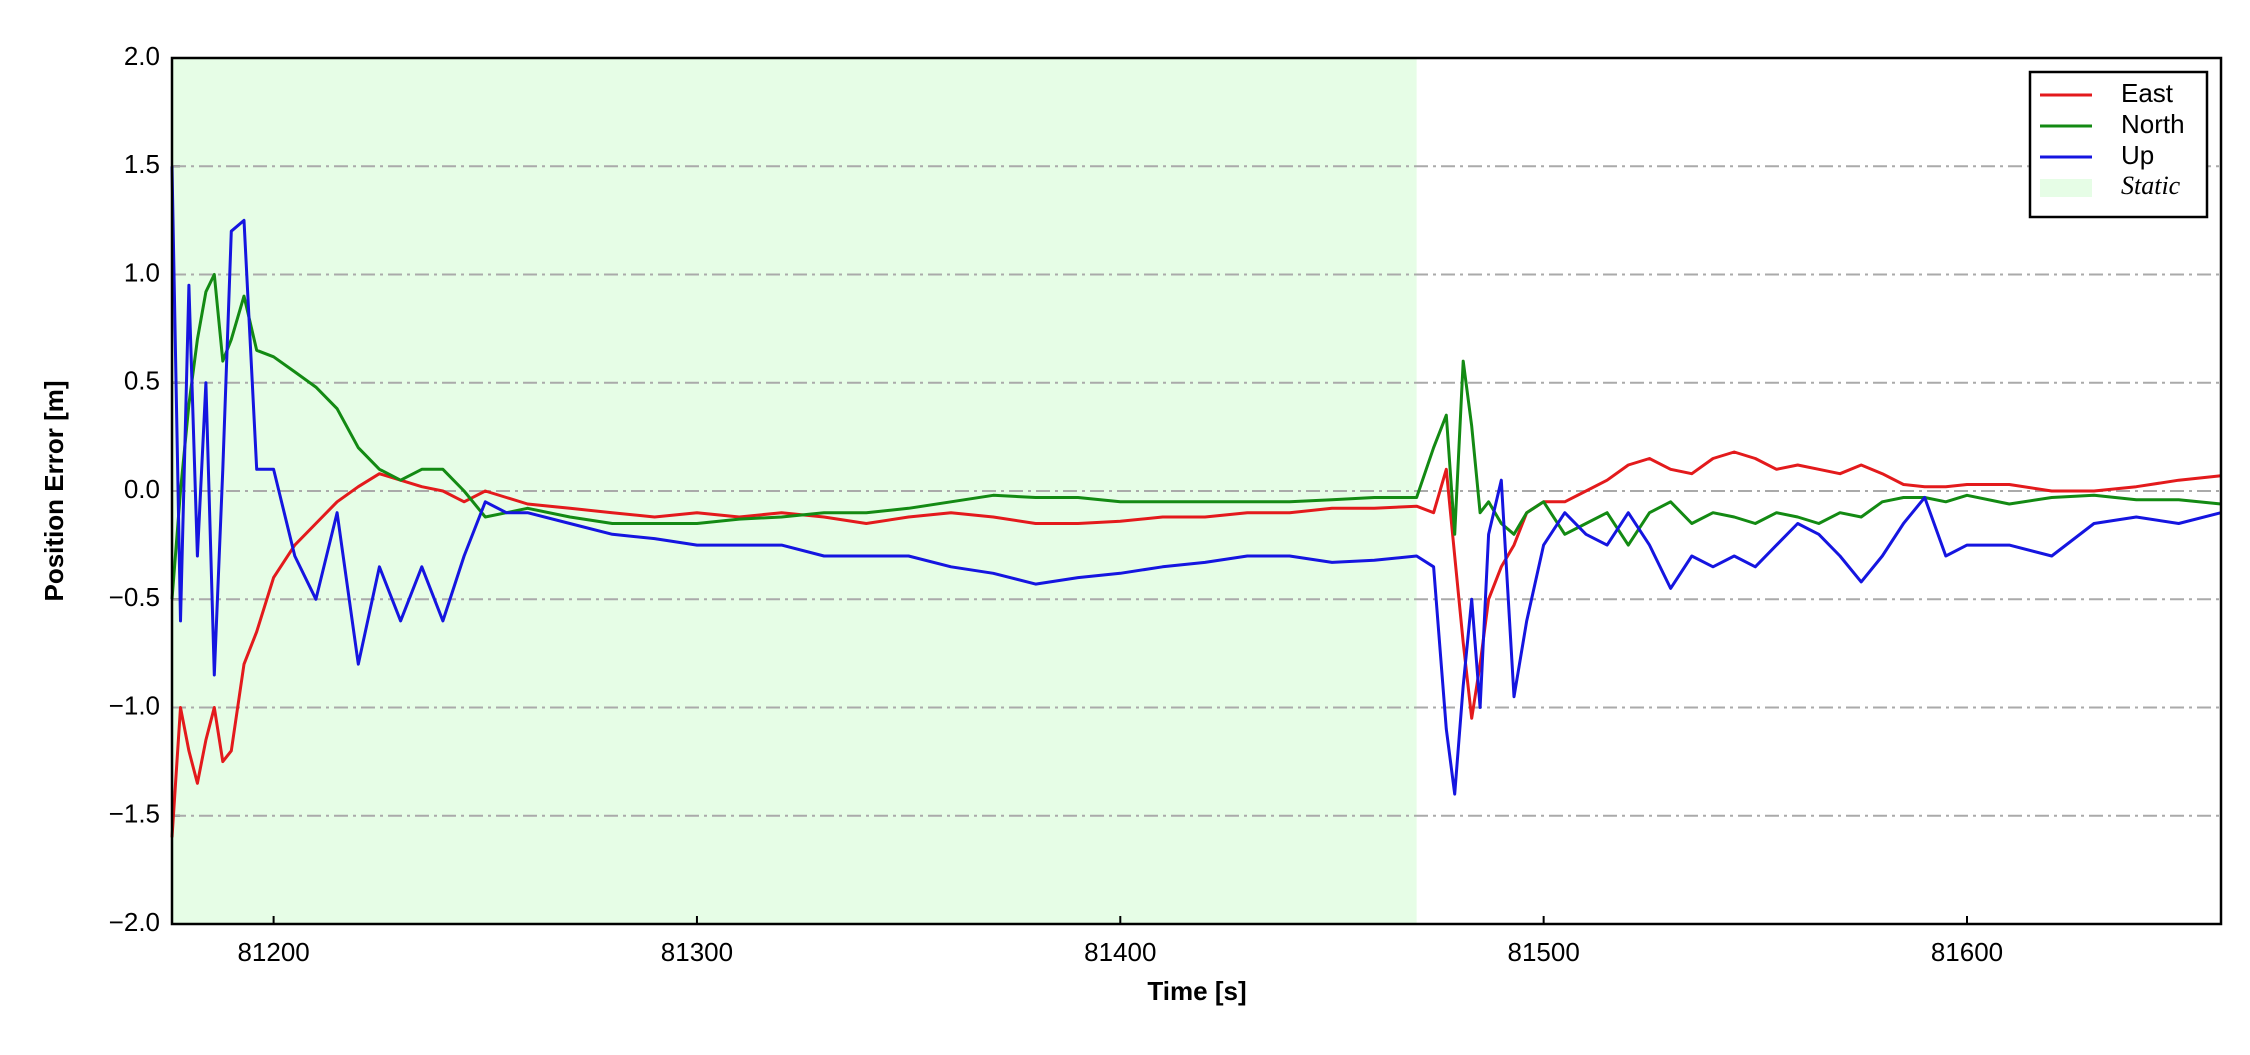  I want to click on y-tick-label: 2.0, so click(142, 56).